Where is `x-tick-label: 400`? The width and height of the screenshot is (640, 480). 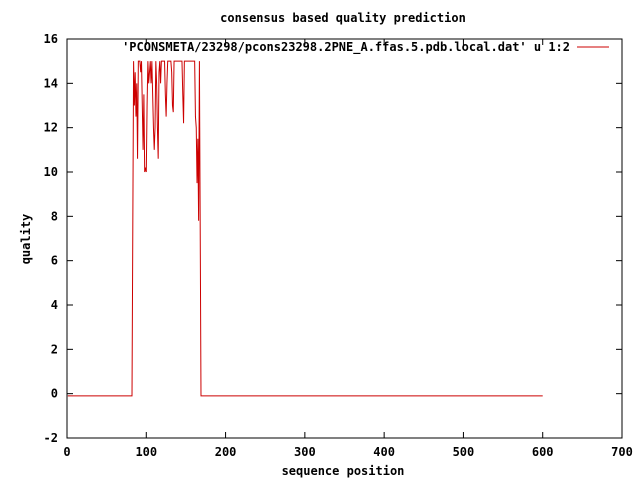 x-tick-label: 400 is located at coordinates (384, 452).